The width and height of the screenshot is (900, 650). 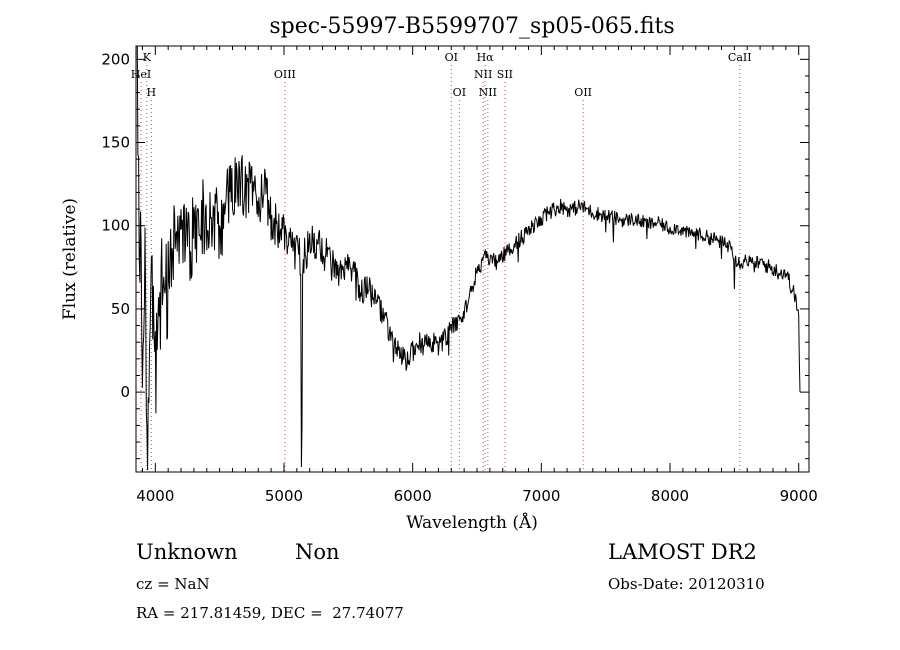 What do you see at coordinates (670, 496) in the screenshot?
I see `x-tick-label-8000: 8000` at bounding box center [670, 496].